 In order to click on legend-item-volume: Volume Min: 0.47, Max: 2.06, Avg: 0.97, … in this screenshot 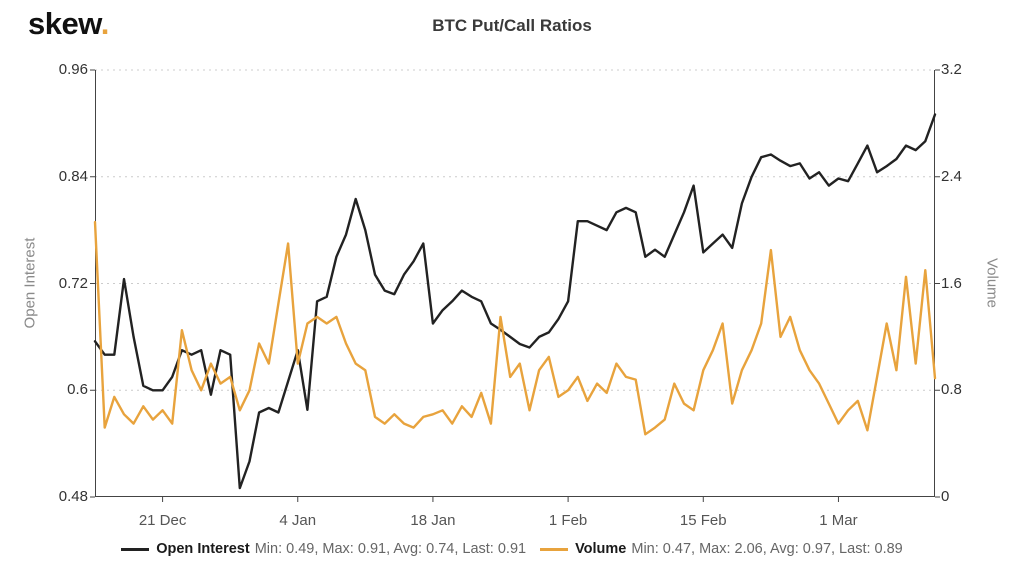, I will do `click(721, 549)`.